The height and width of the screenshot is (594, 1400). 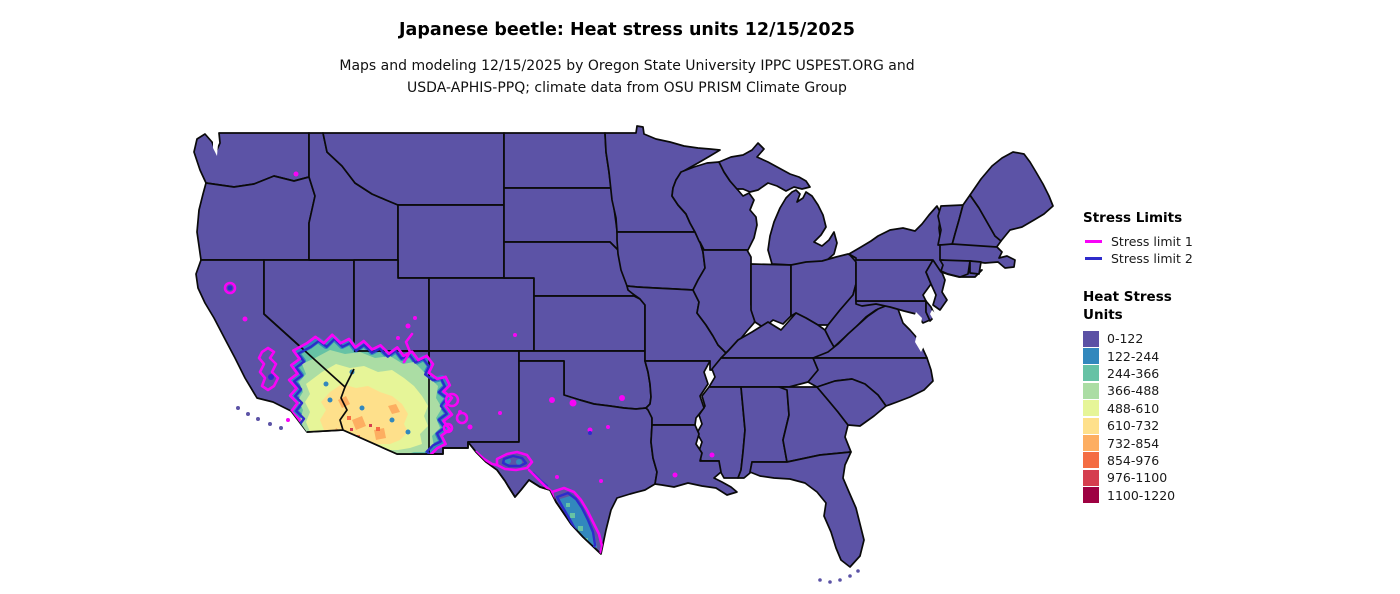 I want to click on state-washington, so click(x=251, y=160).